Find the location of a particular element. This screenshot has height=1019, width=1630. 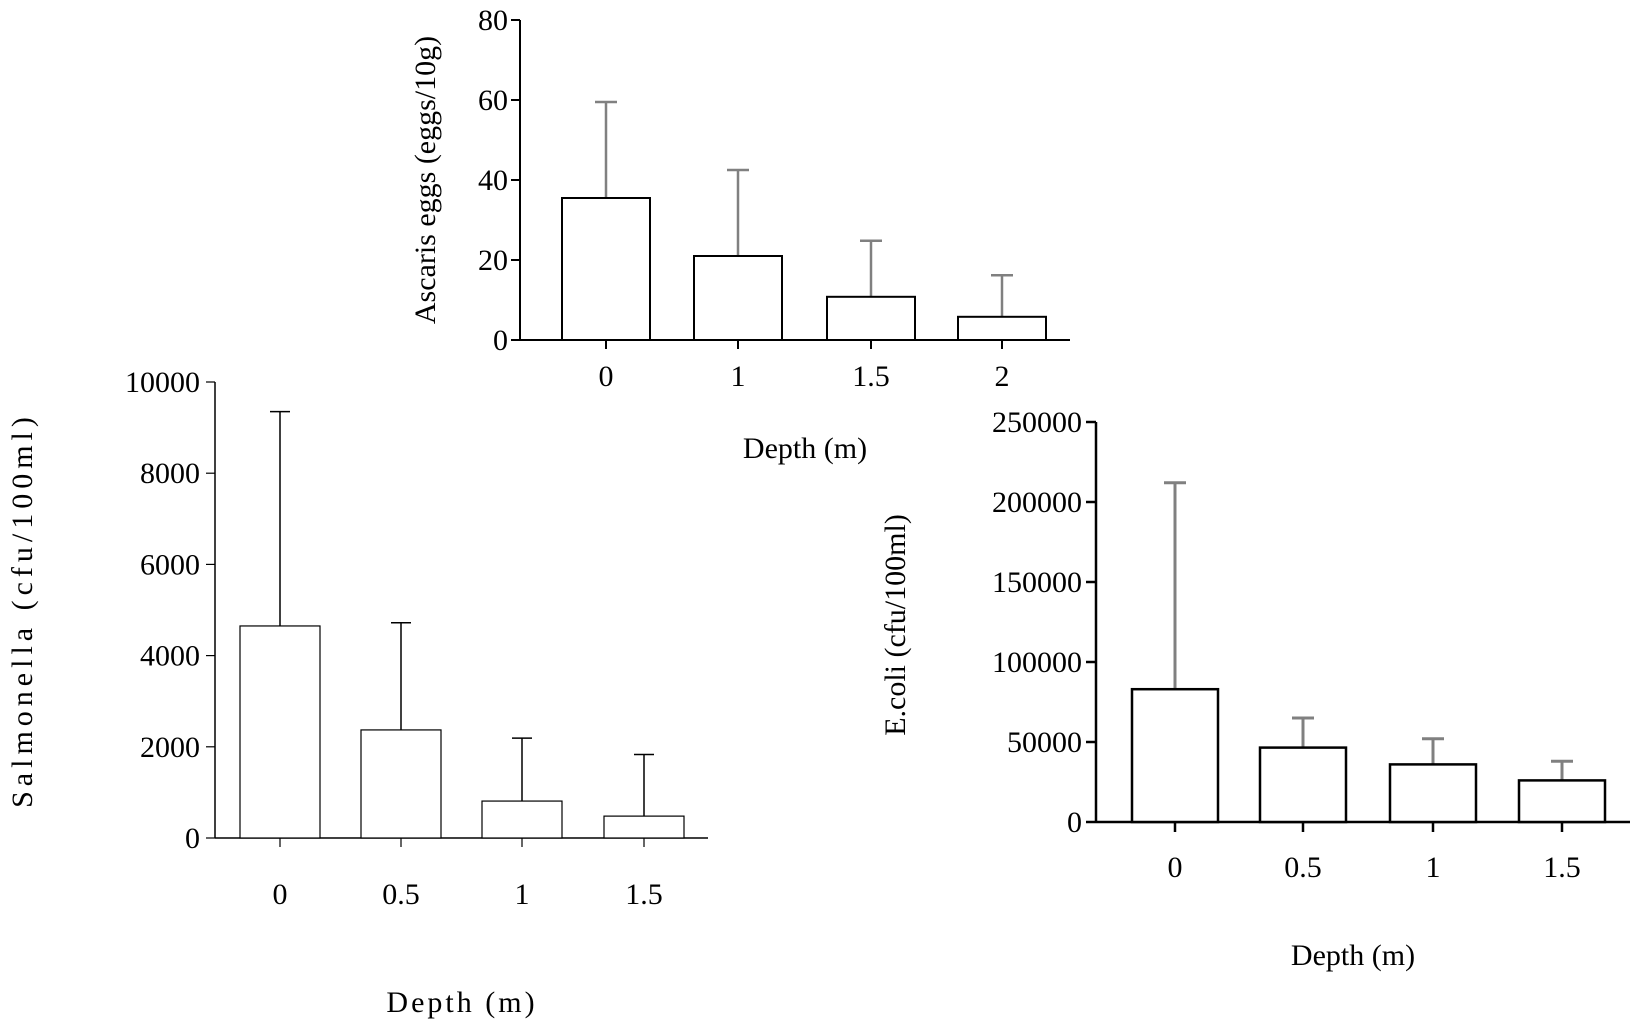

ecoli-y-axis-title: E.coli (cfu/100ml) is located at coordinates (895, 625).